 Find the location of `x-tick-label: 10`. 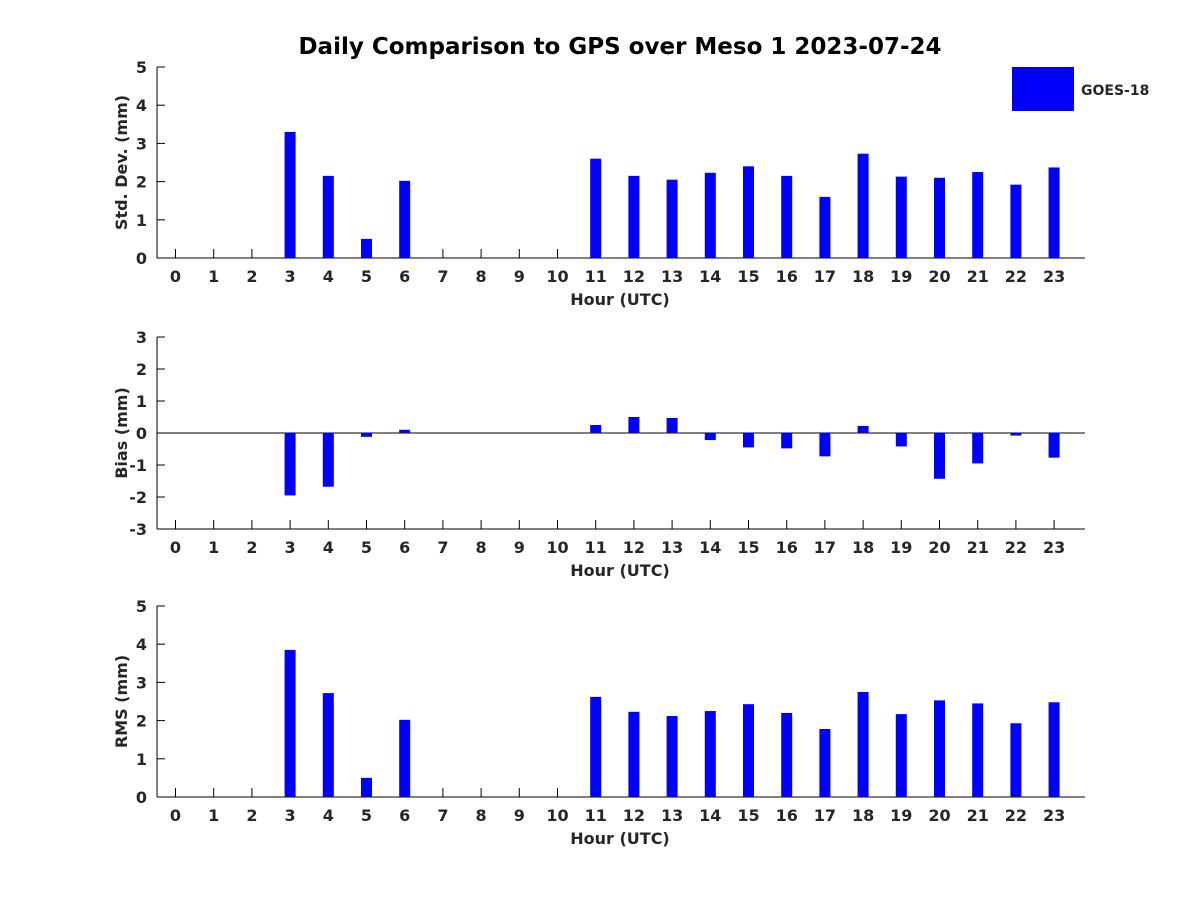

x-tick-label: 10 is located at coordinates (557, 276).